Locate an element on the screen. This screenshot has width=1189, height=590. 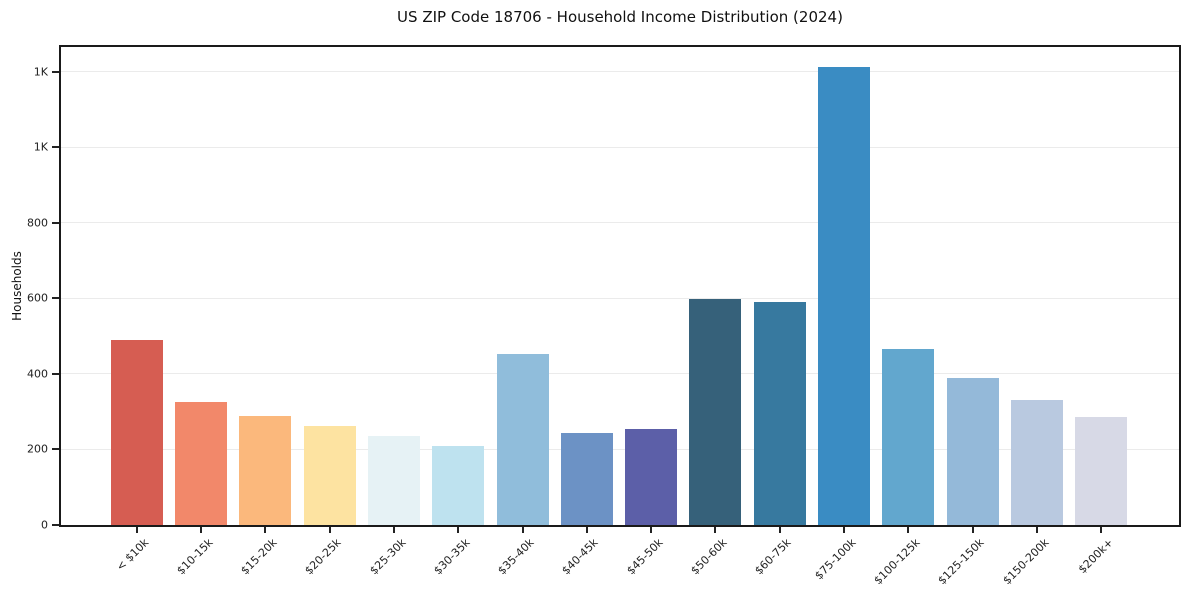
y-axis-label: Households is located at coordinates (17, 286).